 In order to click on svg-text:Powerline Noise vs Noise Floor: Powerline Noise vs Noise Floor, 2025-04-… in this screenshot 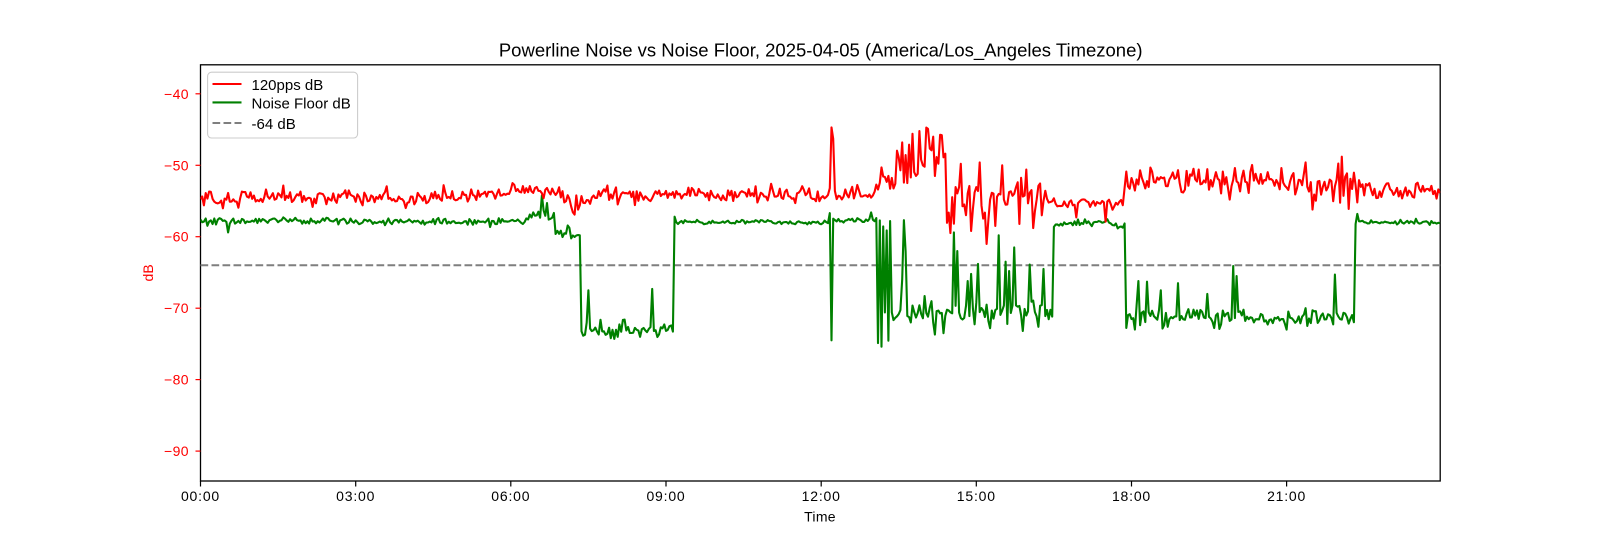, I will do `click(821, 50)`.